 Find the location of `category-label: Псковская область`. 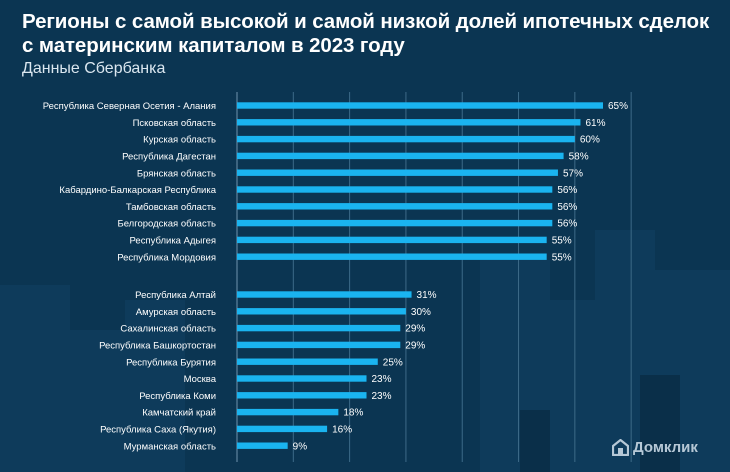

category-label: Псковская область is located at coordinates (174, 123).